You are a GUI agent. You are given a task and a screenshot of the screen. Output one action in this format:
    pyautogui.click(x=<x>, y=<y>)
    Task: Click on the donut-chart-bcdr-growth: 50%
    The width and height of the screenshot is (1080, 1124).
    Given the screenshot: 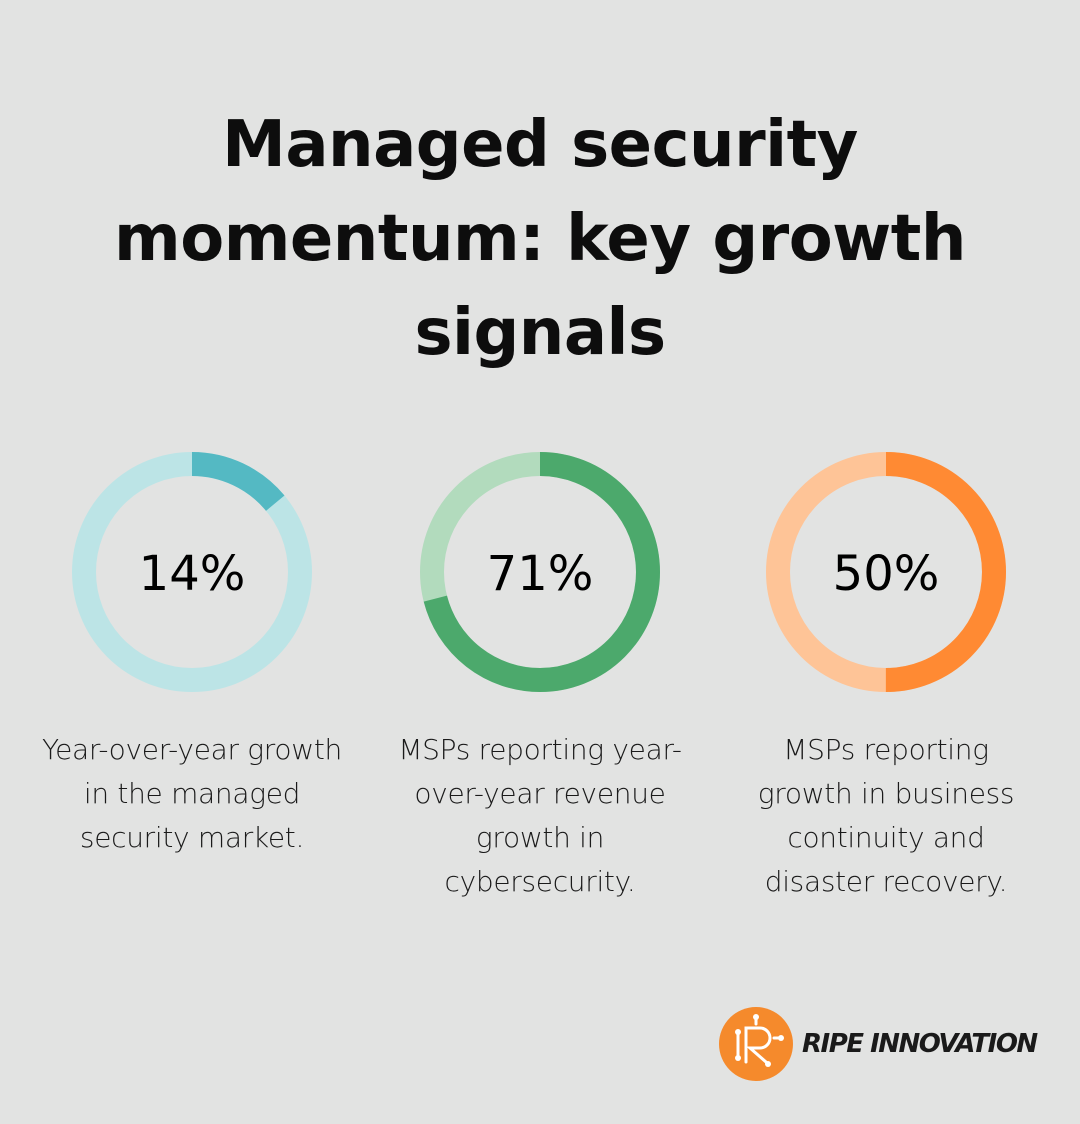 What is the action you would take?
    pyautogui.click(x=886, y=572)
    